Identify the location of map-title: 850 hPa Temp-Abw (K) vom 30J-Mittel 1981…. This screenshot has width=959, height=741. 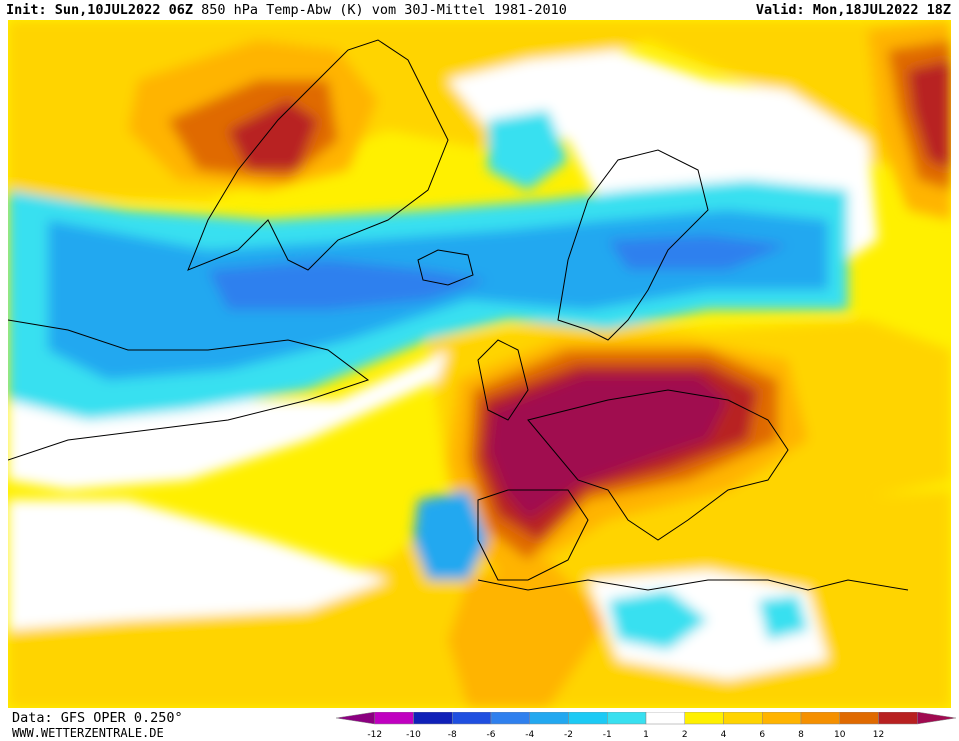
(384, 10).